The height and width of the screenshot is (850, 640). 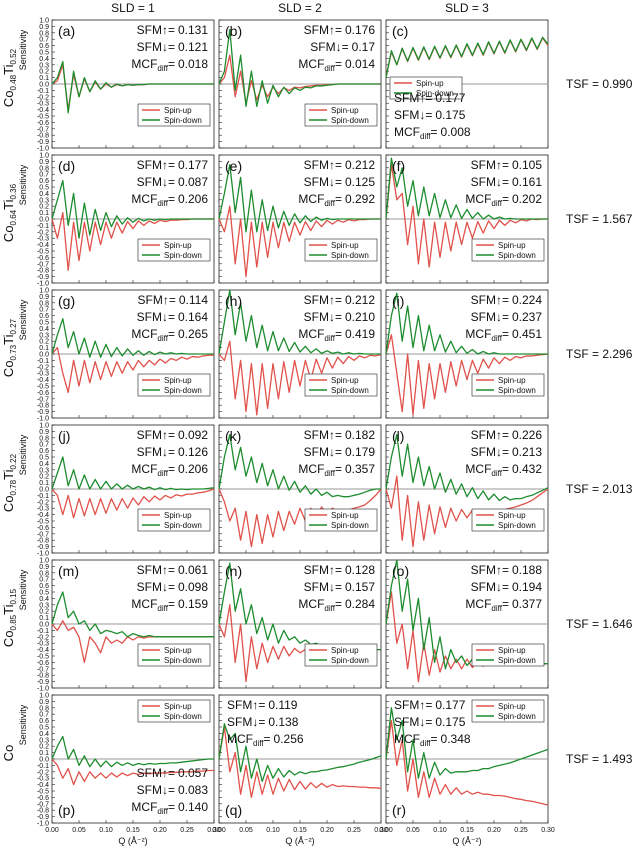 What do you see at coordinates (527, 604) in the screenshot?
I see `annotation-value: 0.377` at bounding box center [527, 604].